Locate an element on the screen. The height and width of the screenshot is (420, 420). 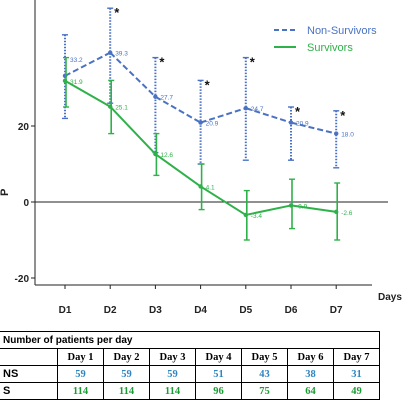
table-corner-cell is located at coordinates (29, 357).